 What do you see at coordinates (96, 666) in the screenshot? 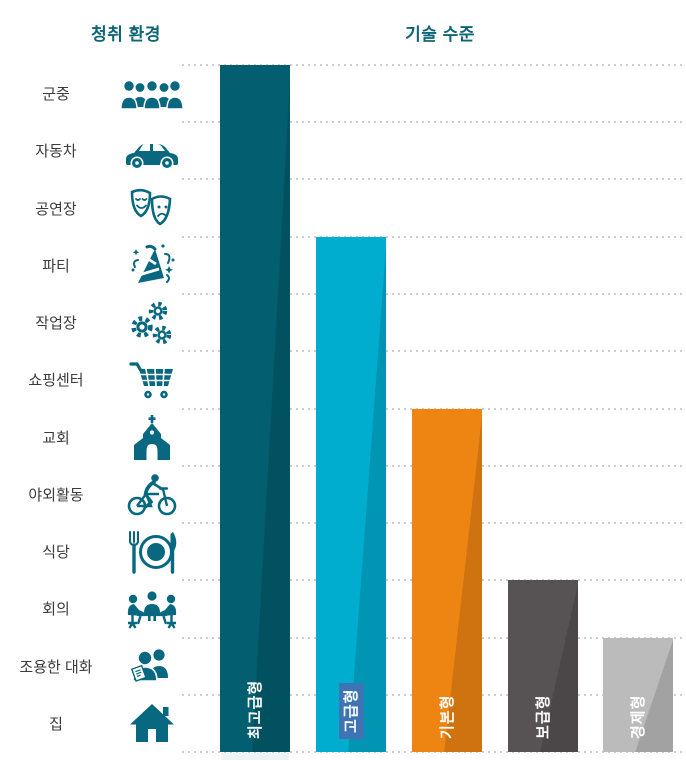
I see `environment-row: 조용한 대화` at bounding box center [96, 666].